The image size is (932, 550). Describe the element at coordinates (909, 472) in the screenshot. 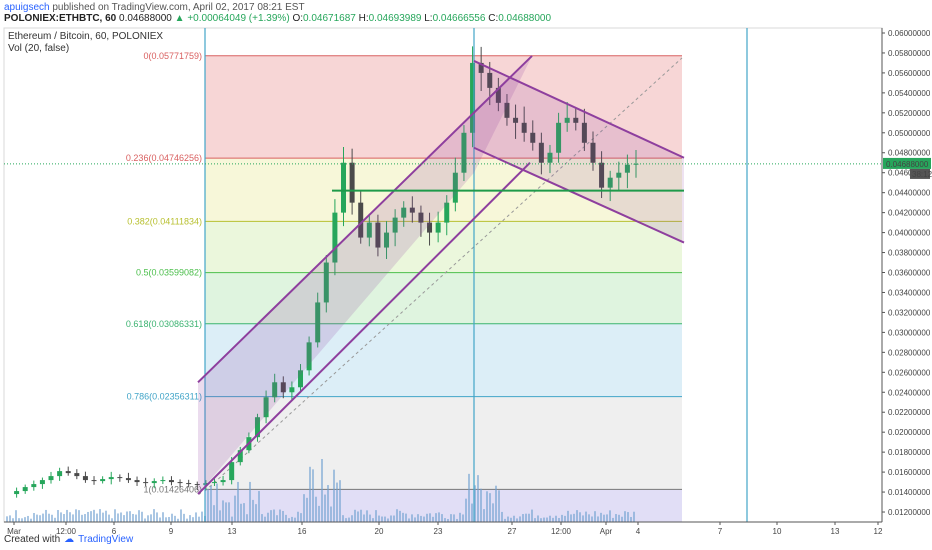

I see `y-tick-label: 0.01600000` at that location.